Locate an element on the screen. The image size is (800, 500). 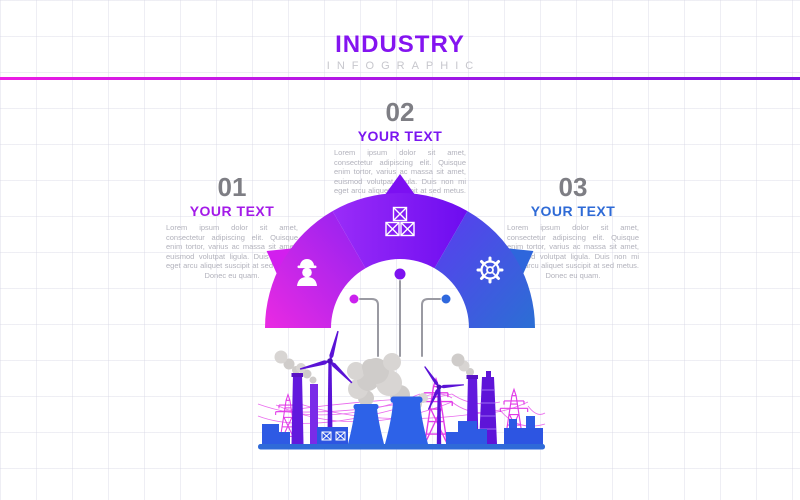
gear-icon is located at coordinates (490, 270).